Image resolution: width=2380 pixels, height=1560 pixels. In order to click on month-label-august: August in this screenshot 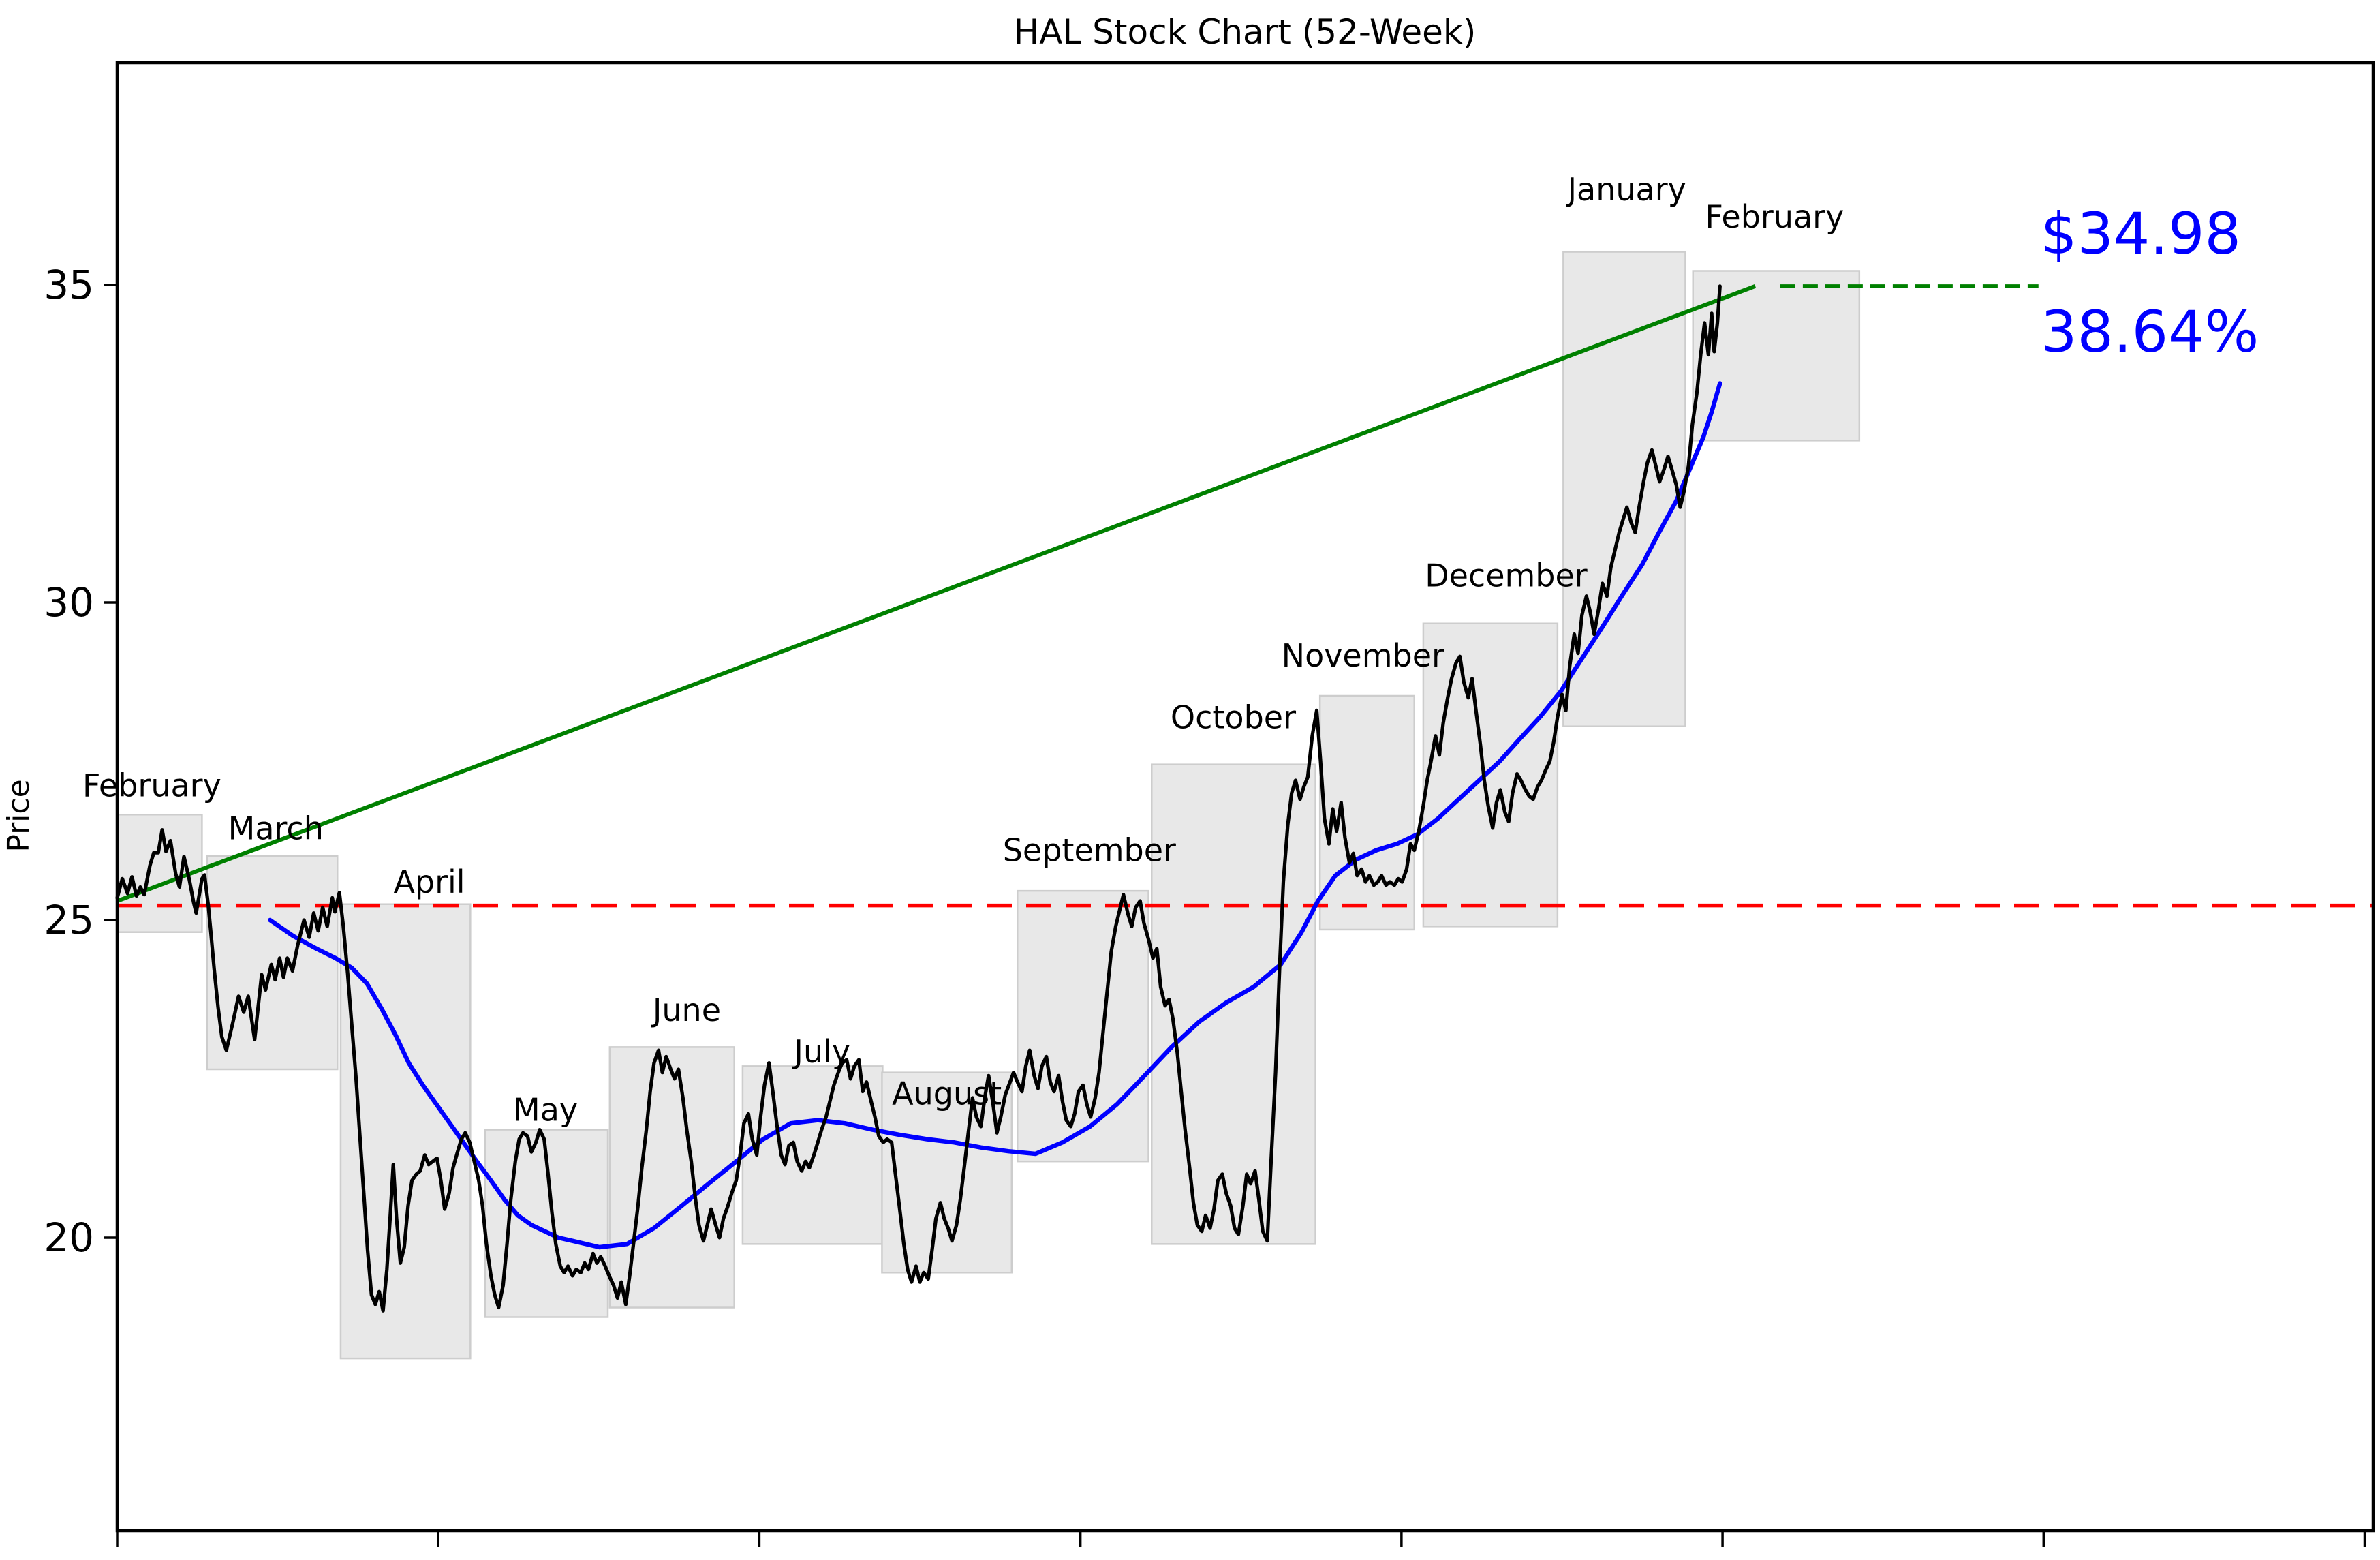, I will do `click(947, 1093)`.